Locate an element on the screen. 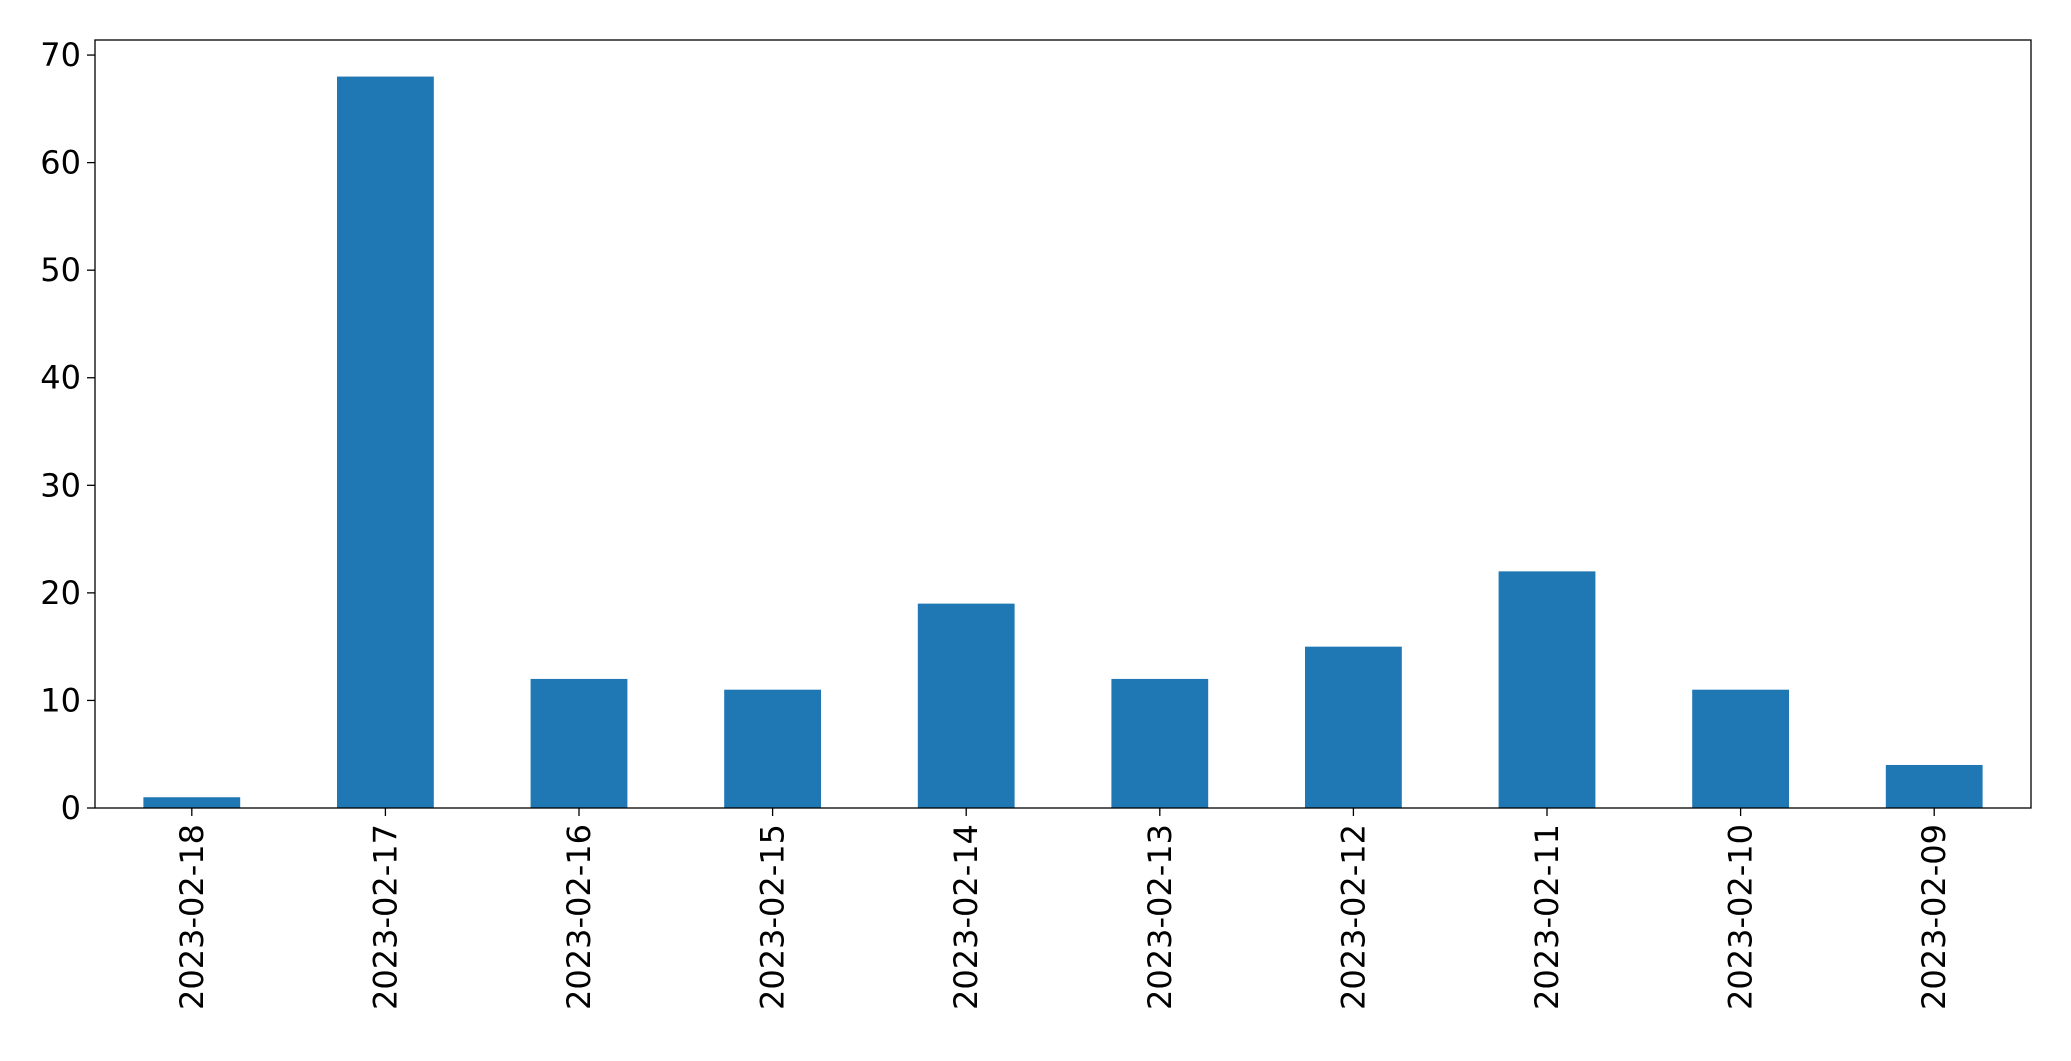 This screenshot has width=2071, height=1061. y-tick-label: 40 is located at coordinates (60, 378).